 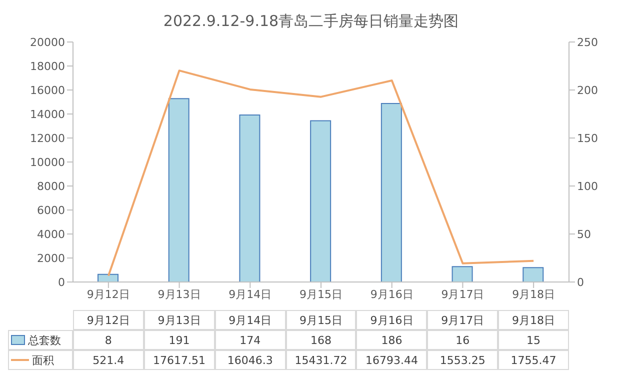 I want to click on x-tick-label: 9月18日, so click(x=534, y=294).